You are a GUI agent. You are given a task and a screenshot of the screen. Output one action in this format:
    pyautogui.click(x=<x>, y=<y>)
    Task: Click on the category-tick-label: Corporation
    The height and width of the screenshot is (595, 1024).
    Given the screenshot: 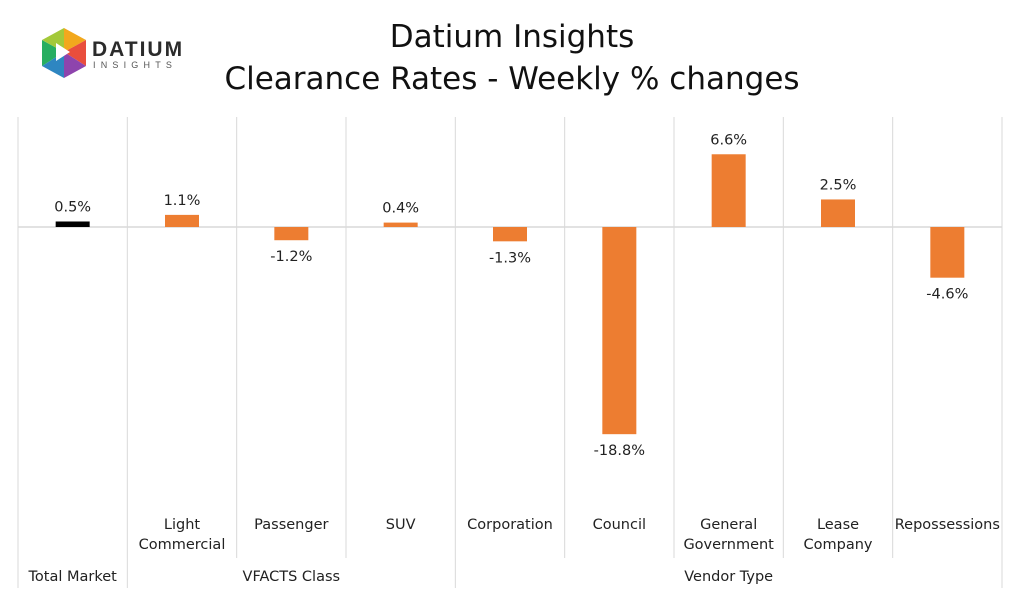 What is the action you would take?
    pyautogui.click(x=510, y=525)
    